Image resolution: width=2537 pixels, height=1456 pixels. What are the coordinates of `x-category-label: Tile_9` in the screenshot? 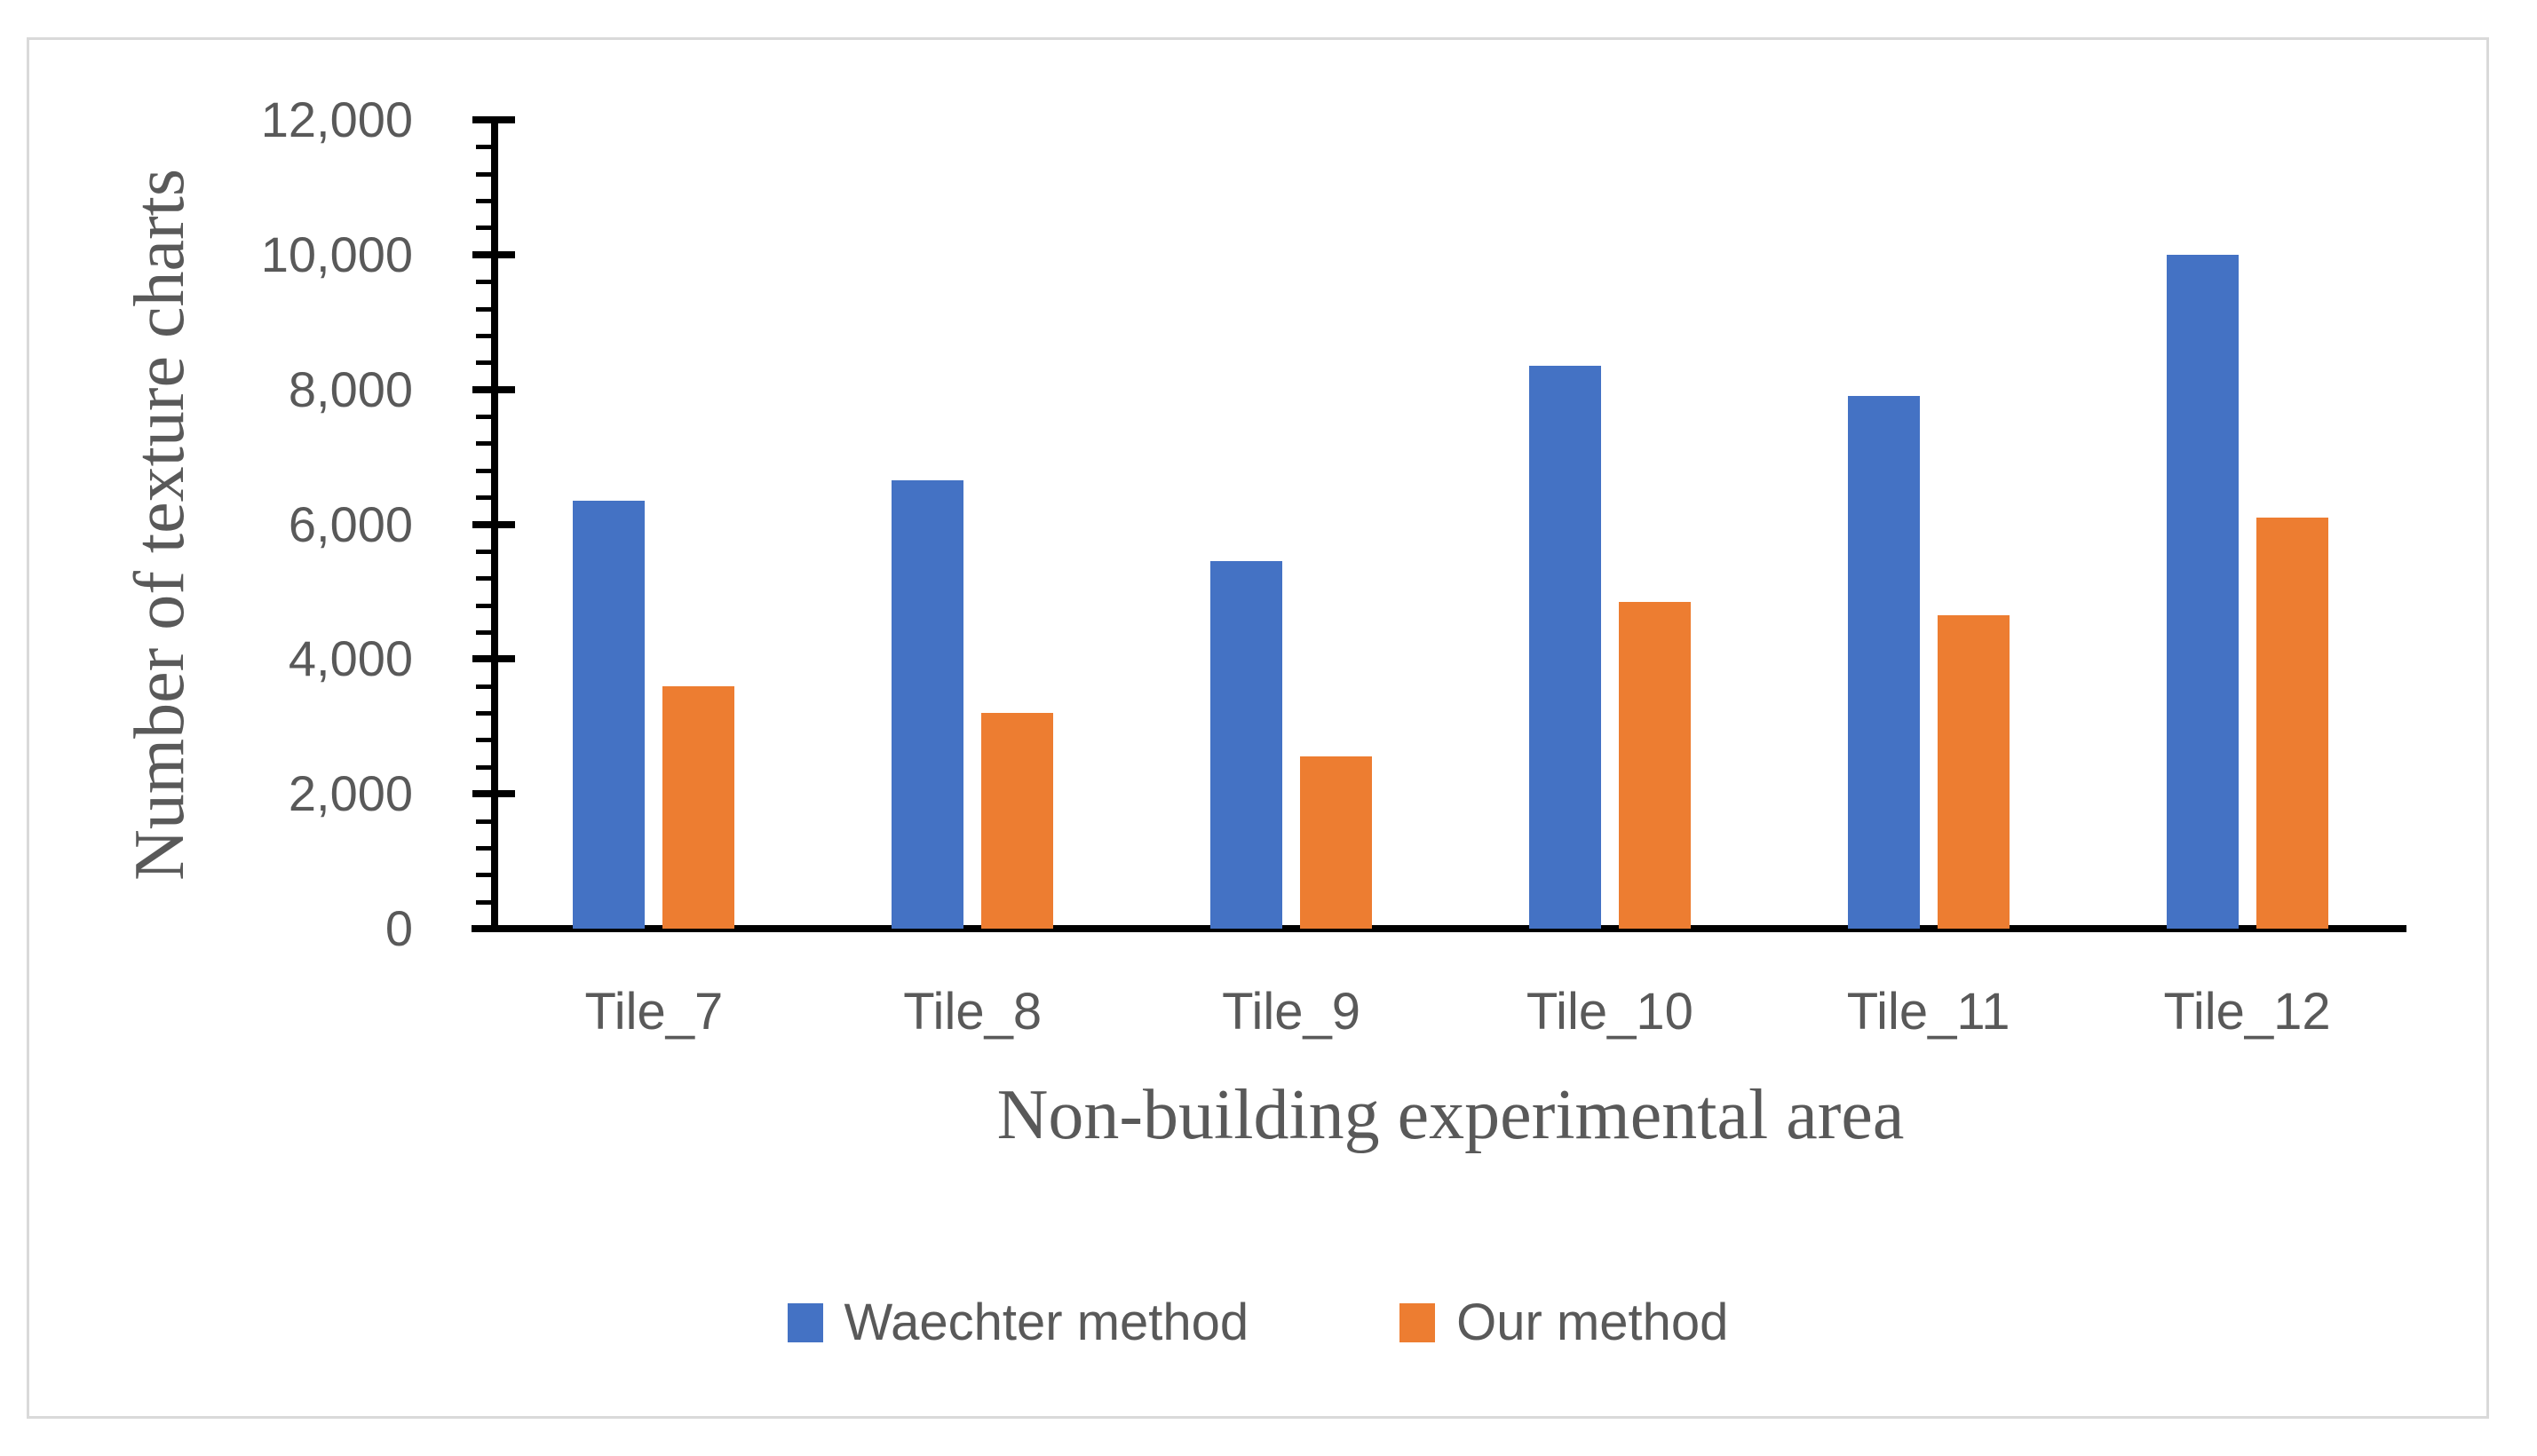 It's located at (1291, 1012).